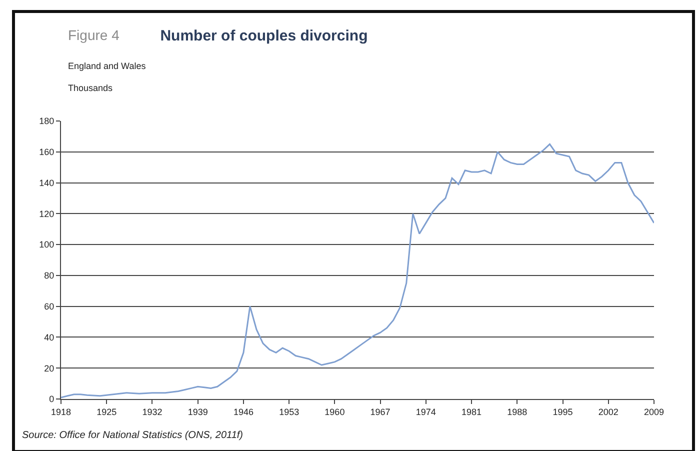 The image size is (699, 451). I want to click on x-tick-label: 1918, so click(61, 411).